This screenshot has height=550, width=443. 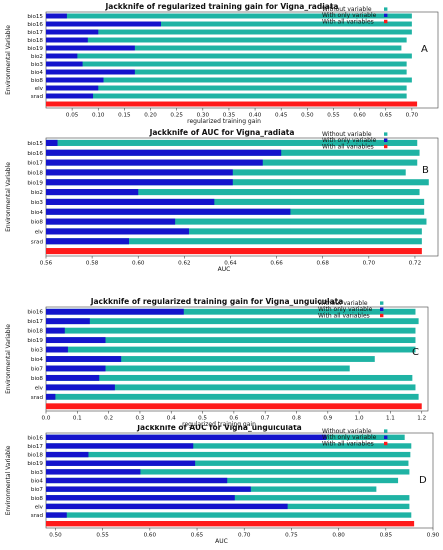 I want to click on x-tick-label: 0.2, so click(x=108, y=419).